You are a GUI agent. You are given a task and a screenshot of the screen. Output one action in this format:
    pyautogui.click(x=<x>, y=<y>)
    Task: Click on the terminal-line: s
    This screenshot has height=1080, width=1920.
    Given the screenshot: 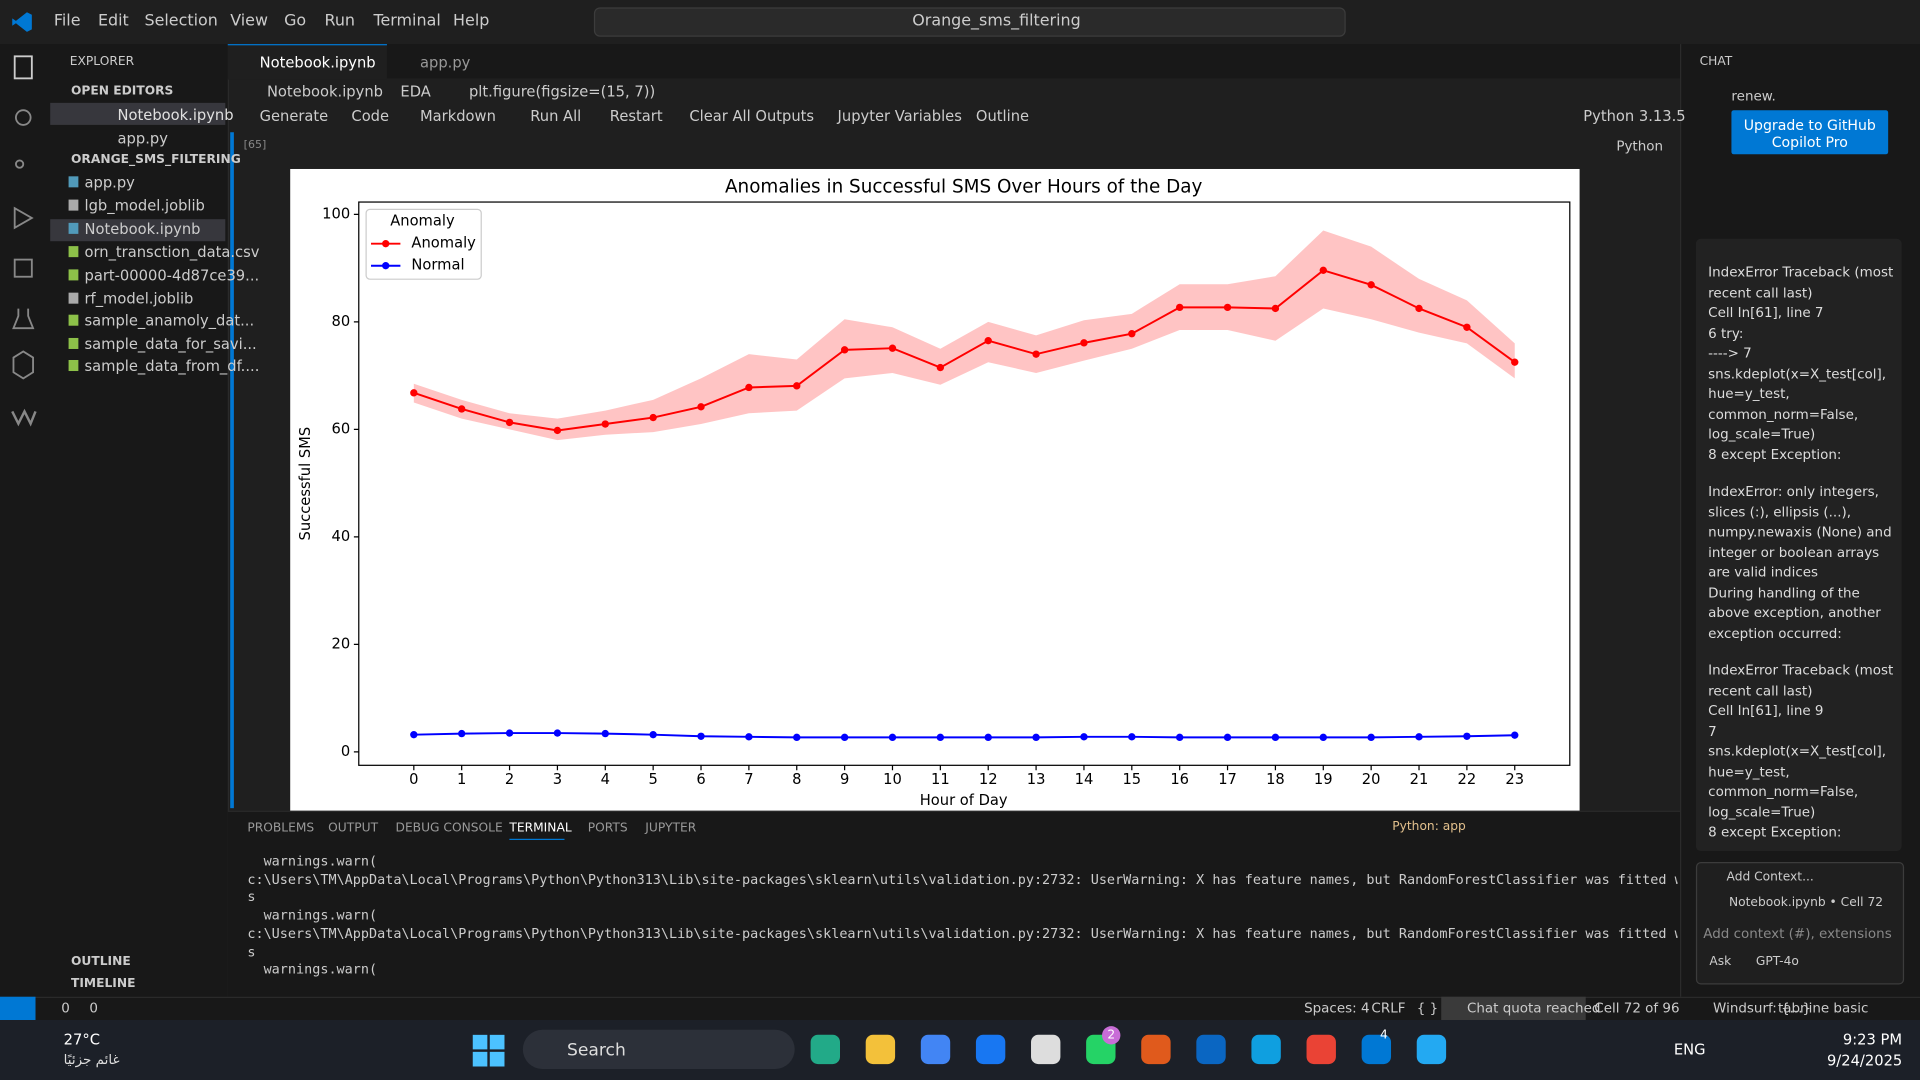 What is the action you would take?
    pyautogui.click(x=251, y=951)
    